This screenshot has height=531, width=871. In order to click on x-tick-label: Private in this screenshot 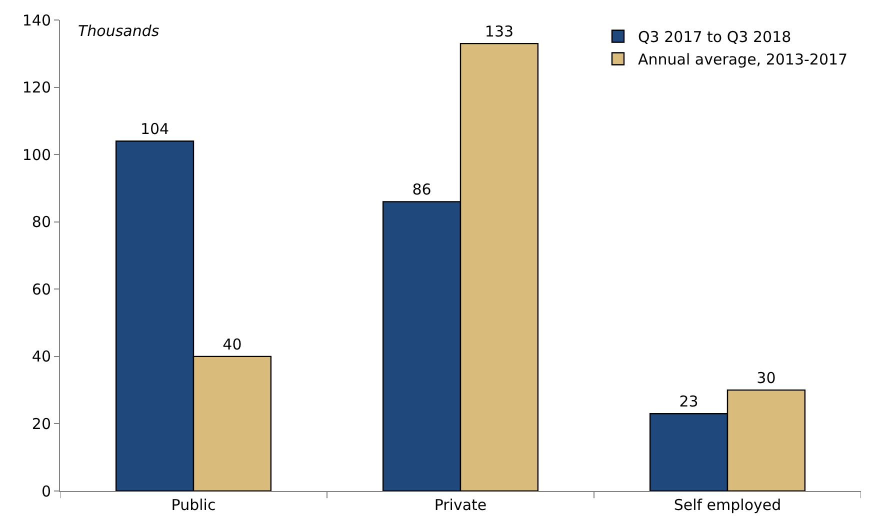, I will do `click(460, 505)`.